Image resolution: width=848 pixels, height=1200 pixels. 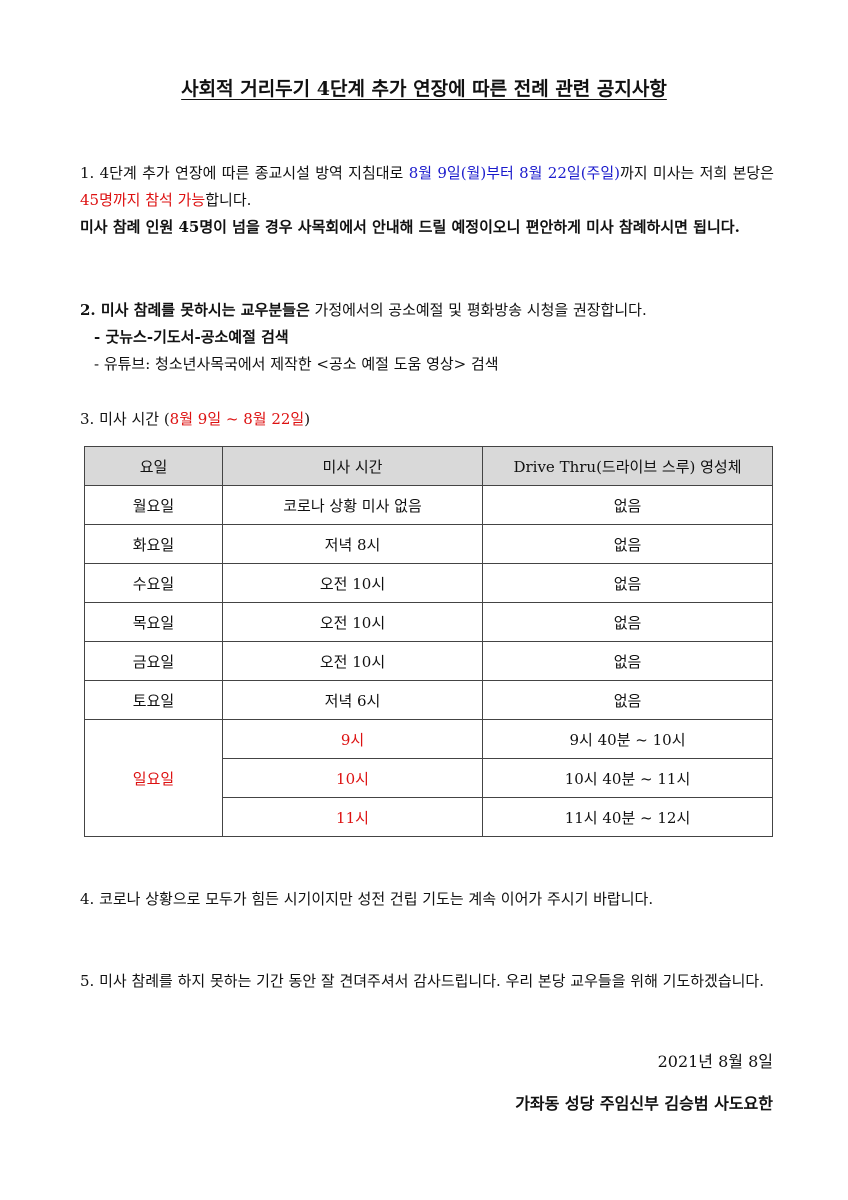 I want to click on table-row: 금요일 오전 10시 없음, so click(x=428, y=661).